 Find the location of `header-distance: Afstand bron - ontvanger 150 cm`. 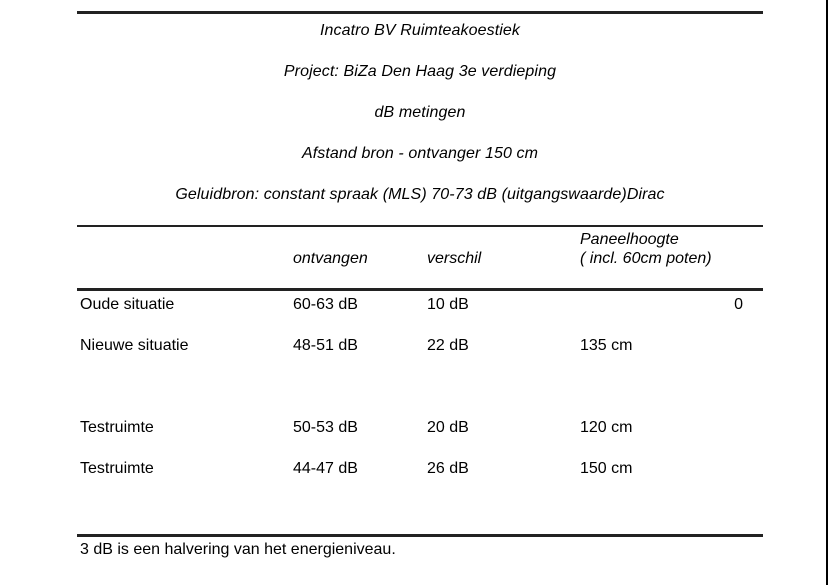

header-distance: Afstand bron - ontvanger 150 cm is located at coordinates (420, 153).